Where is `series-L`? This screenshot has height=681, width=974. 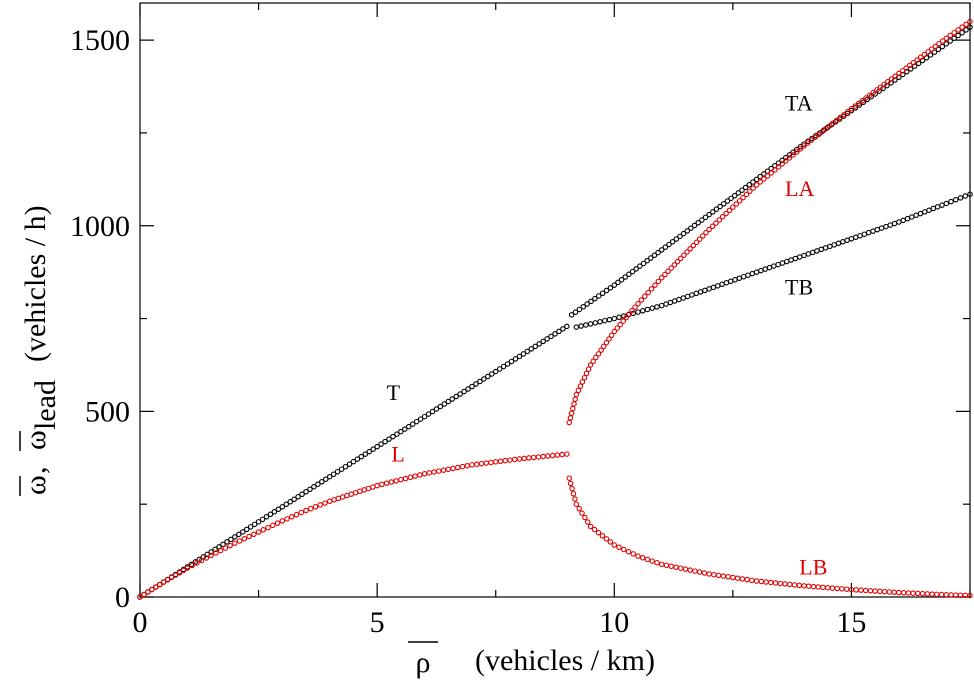
series-L is located at coordinates (353, 525).